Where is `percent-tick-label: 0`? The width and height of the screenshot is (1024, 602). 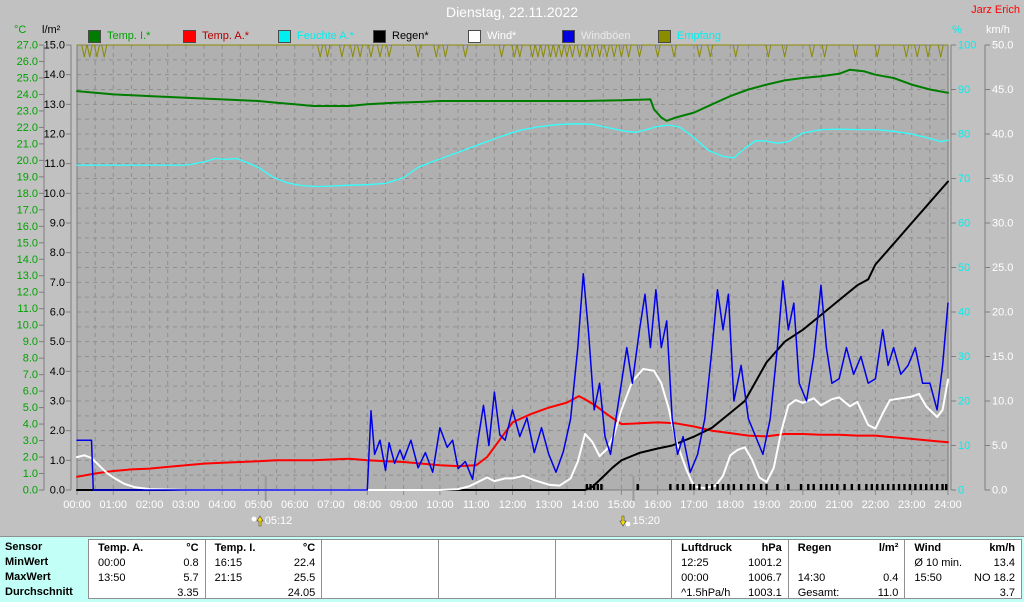
percent-tick-label: 0 is located at coordinates (961, 491).